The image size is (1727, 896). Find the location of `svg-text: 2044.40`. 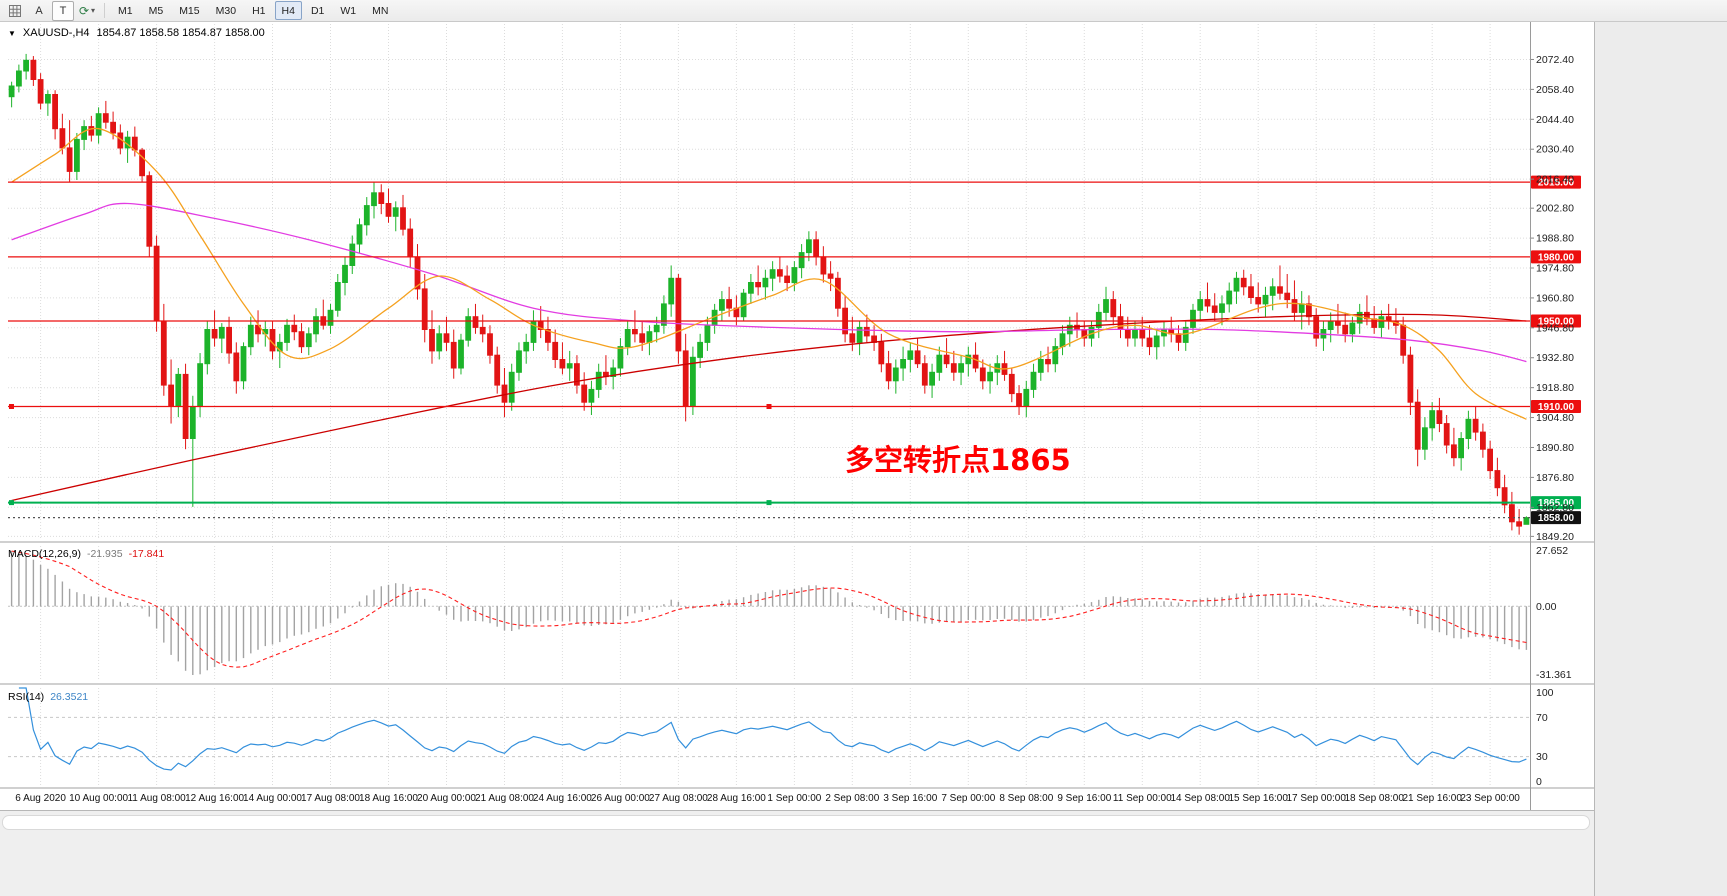

svg-text: 2044.40 is located at coordinates (1555, 120).